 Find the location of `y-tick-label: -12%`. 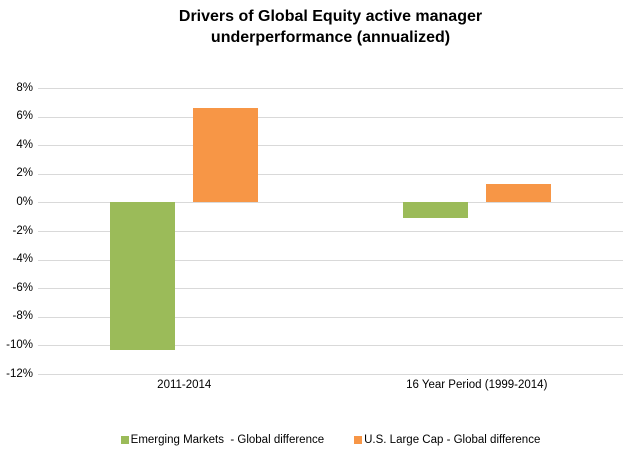

y-tick-label: -12% is located at coordinates (19, 373).